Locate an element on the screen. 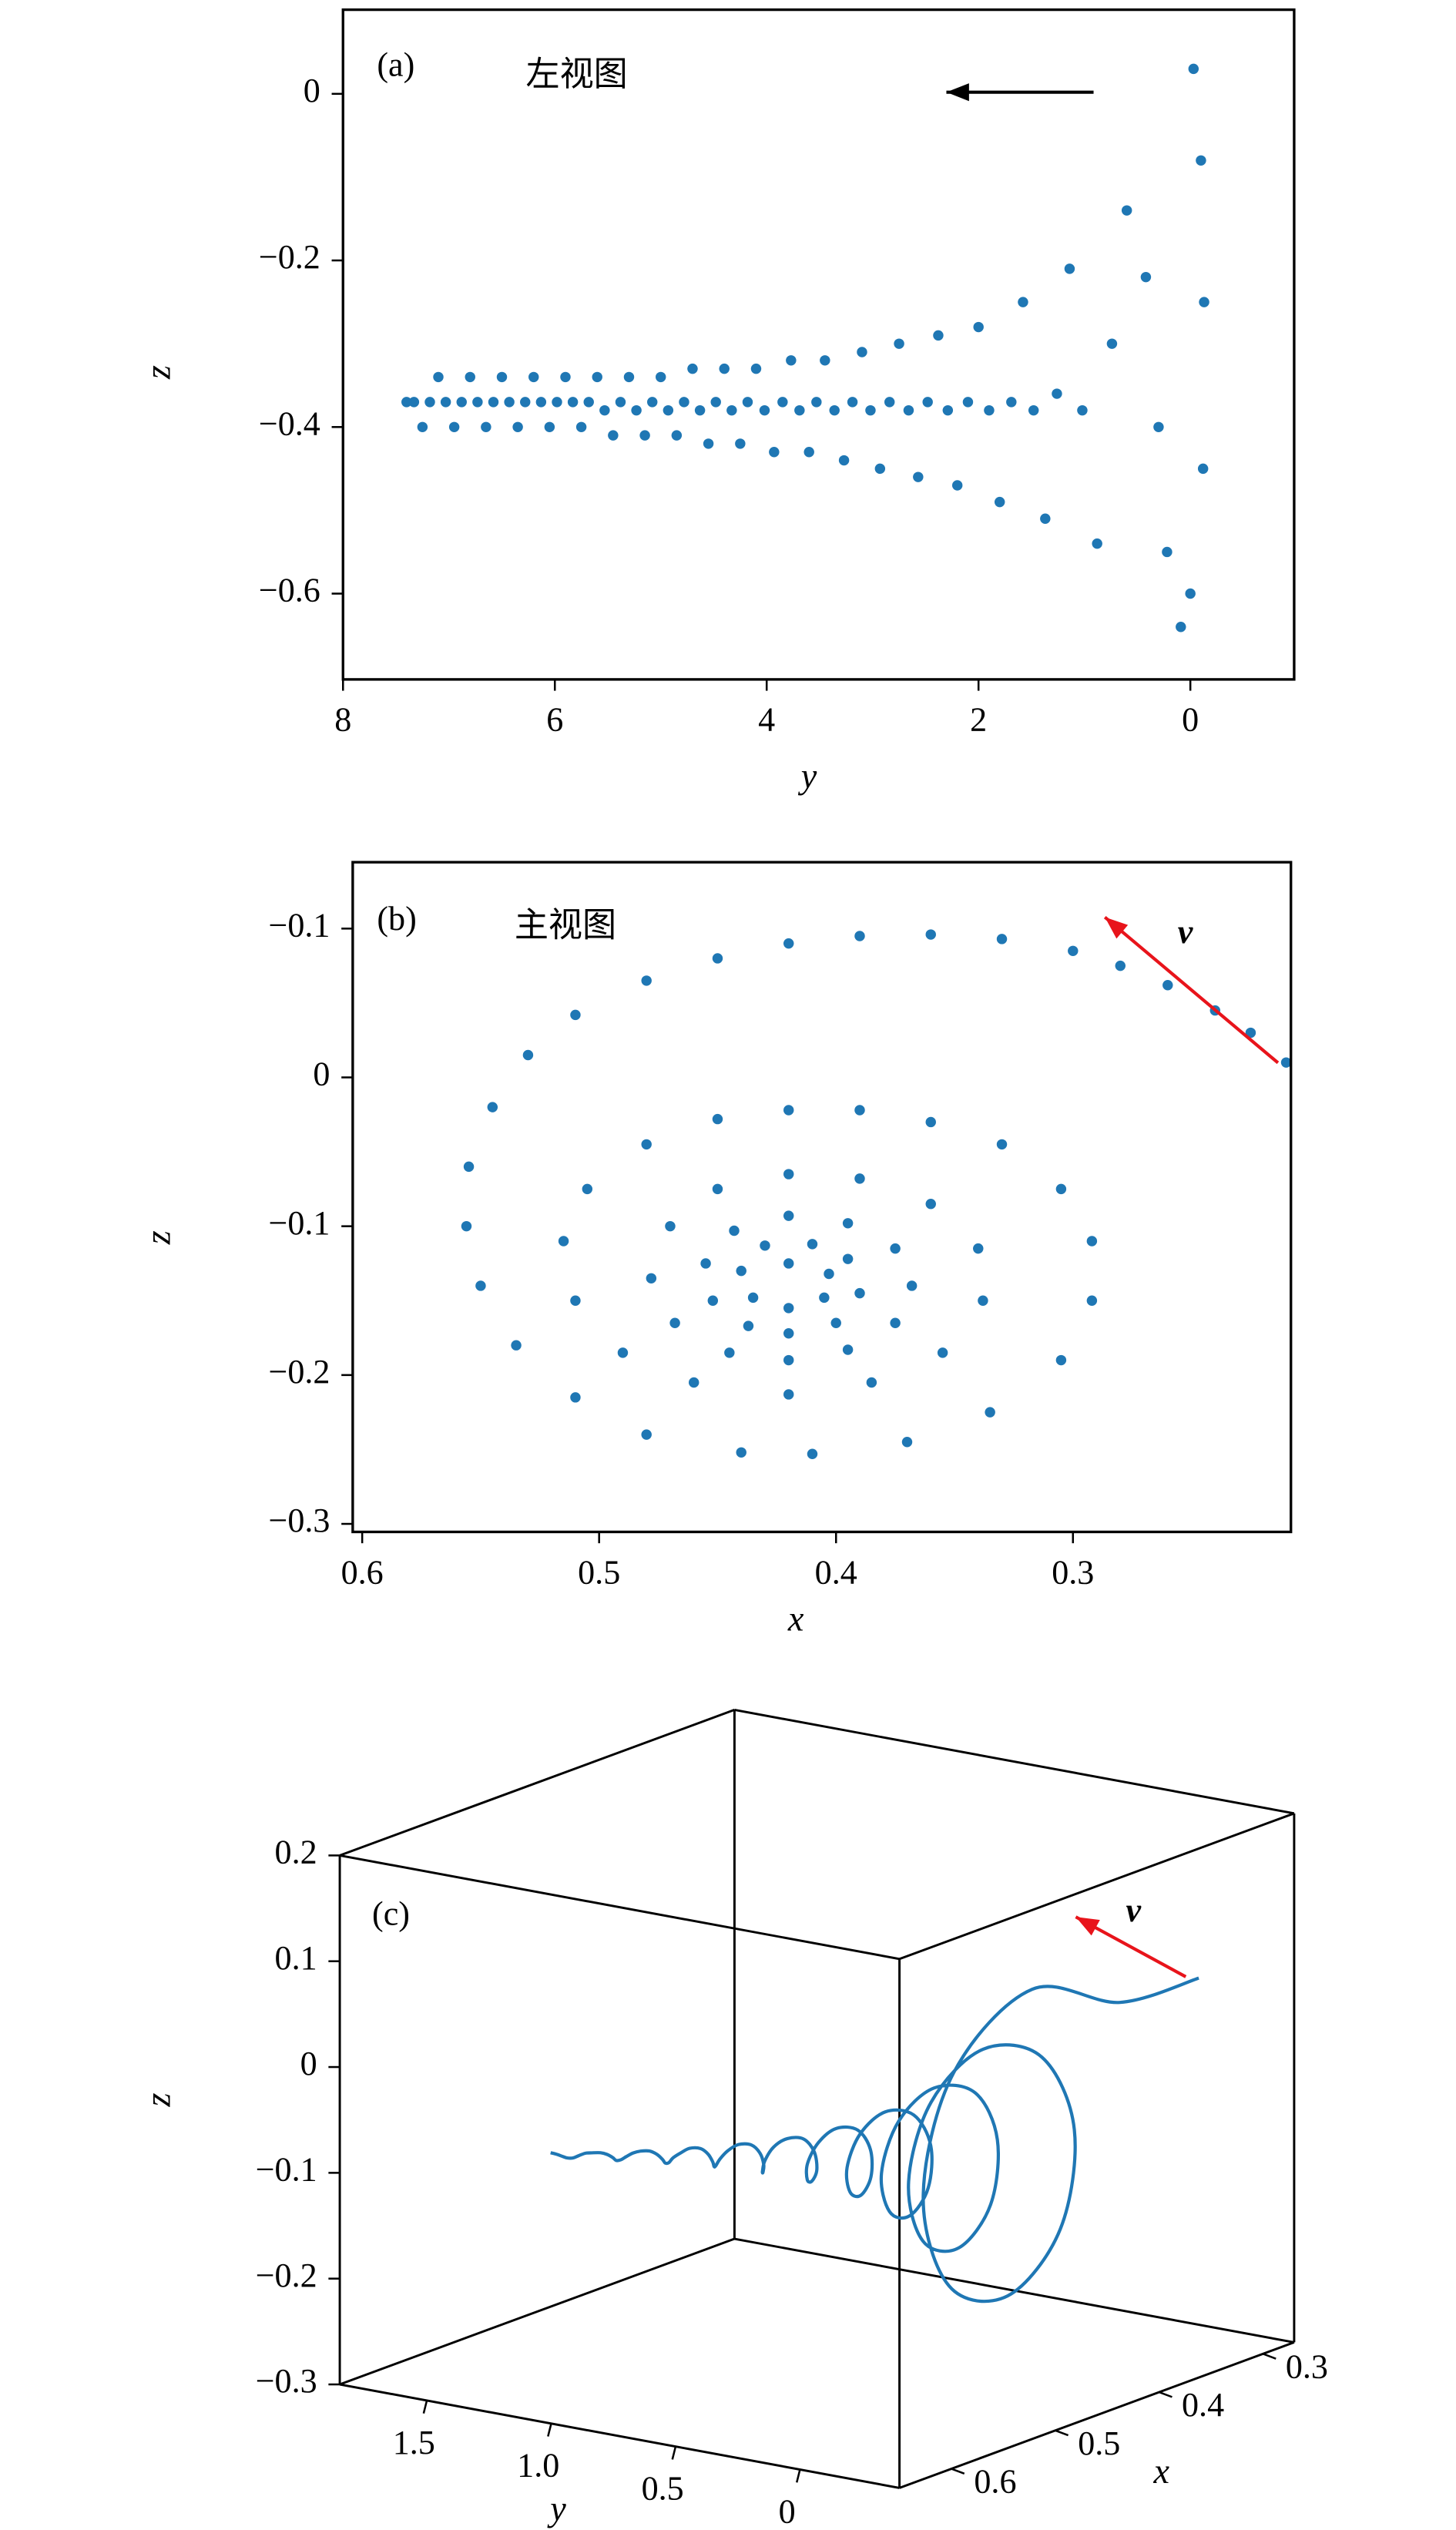  arrow-head is located at coordinates (1087, 1926).